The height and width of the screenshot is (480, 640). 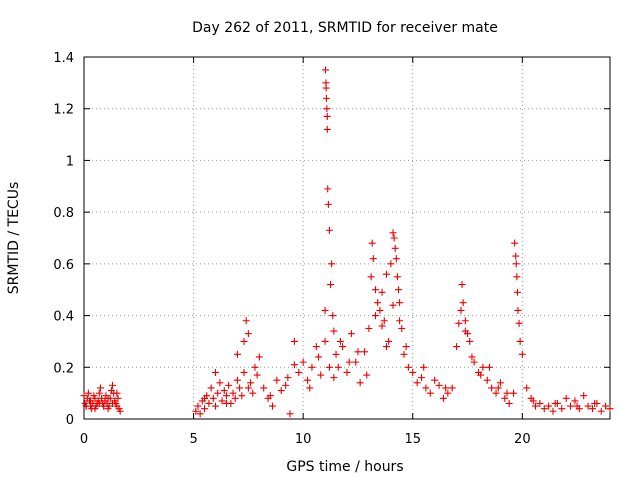 What do you see at coordinates (63, 368) in the screenshot?
I see `y-tick-label: 0.2` at bounding box center [63, 368].